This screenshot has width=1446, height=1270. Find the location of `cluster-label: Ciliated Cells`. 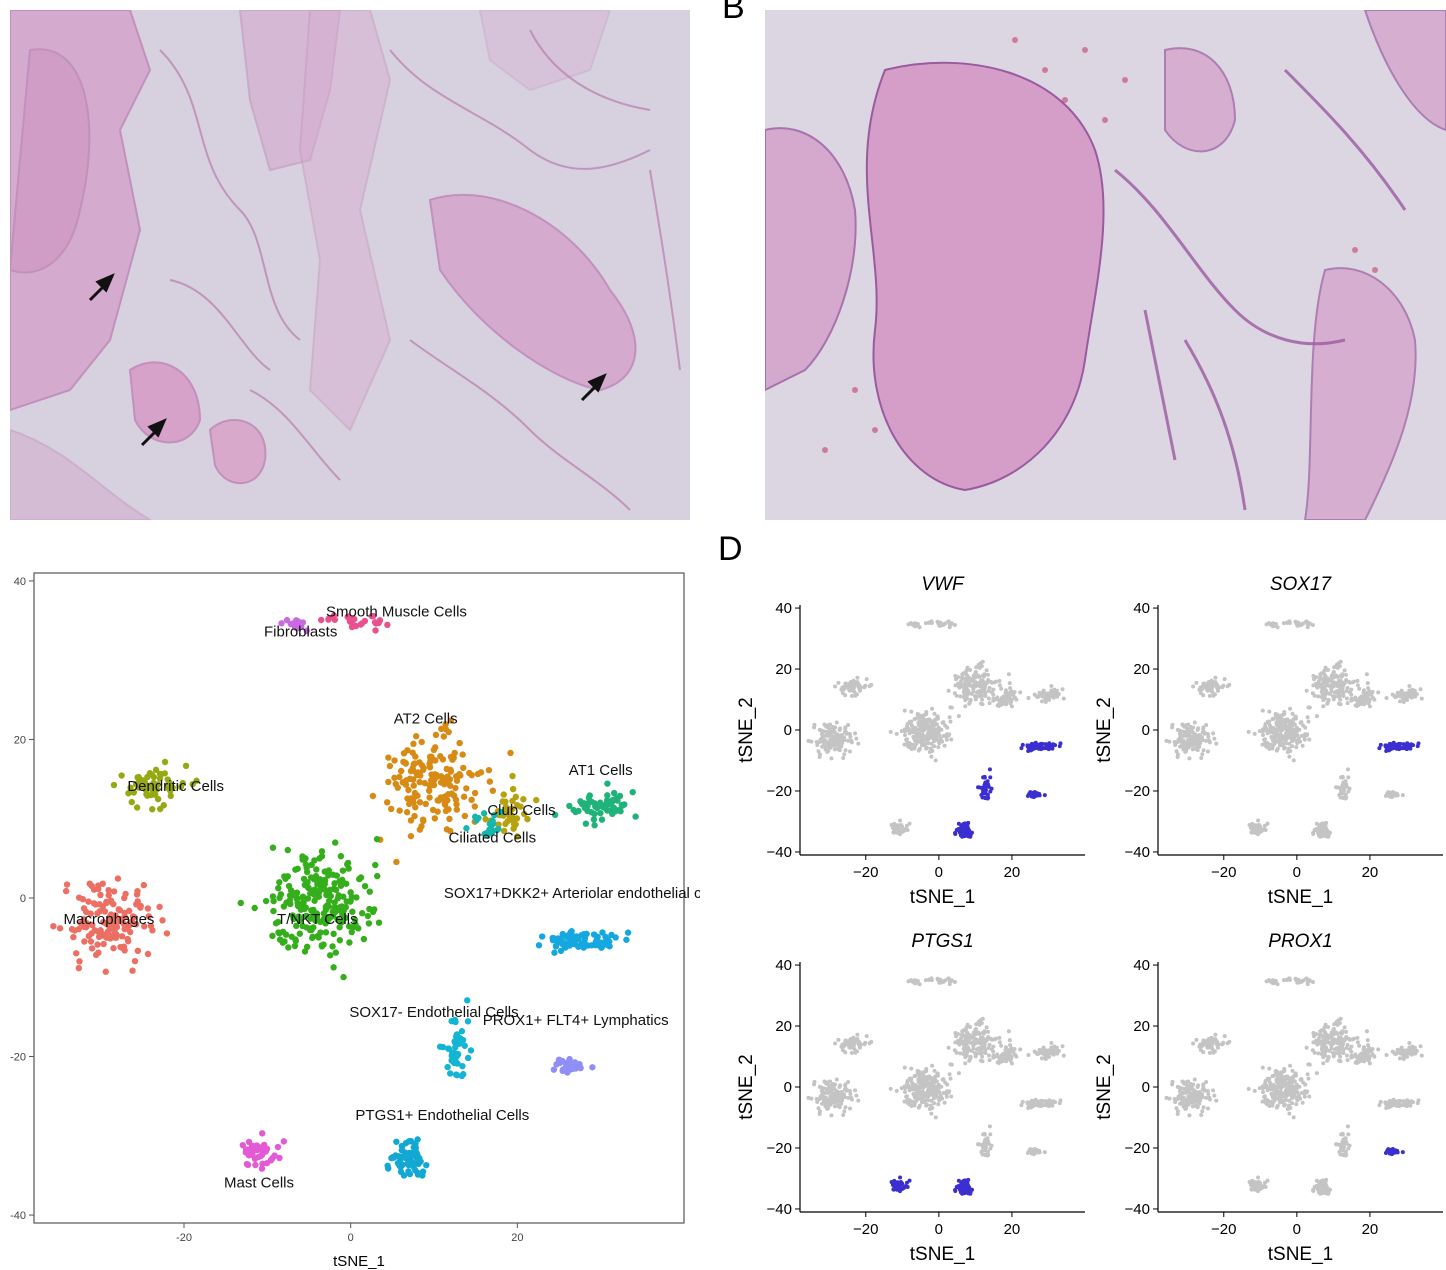

cluster-label: Ciliated Cells is located at coordinates (493, 838).